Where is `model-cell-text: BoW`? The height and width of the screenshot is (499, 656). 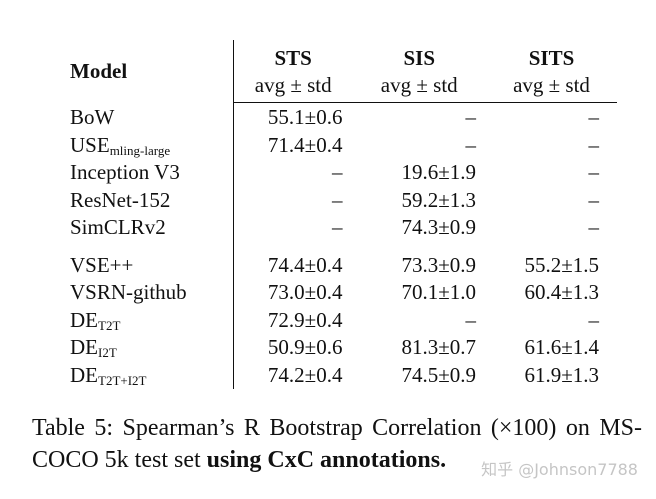 model-cell-text: BoW is located at coordinates (92, 116).